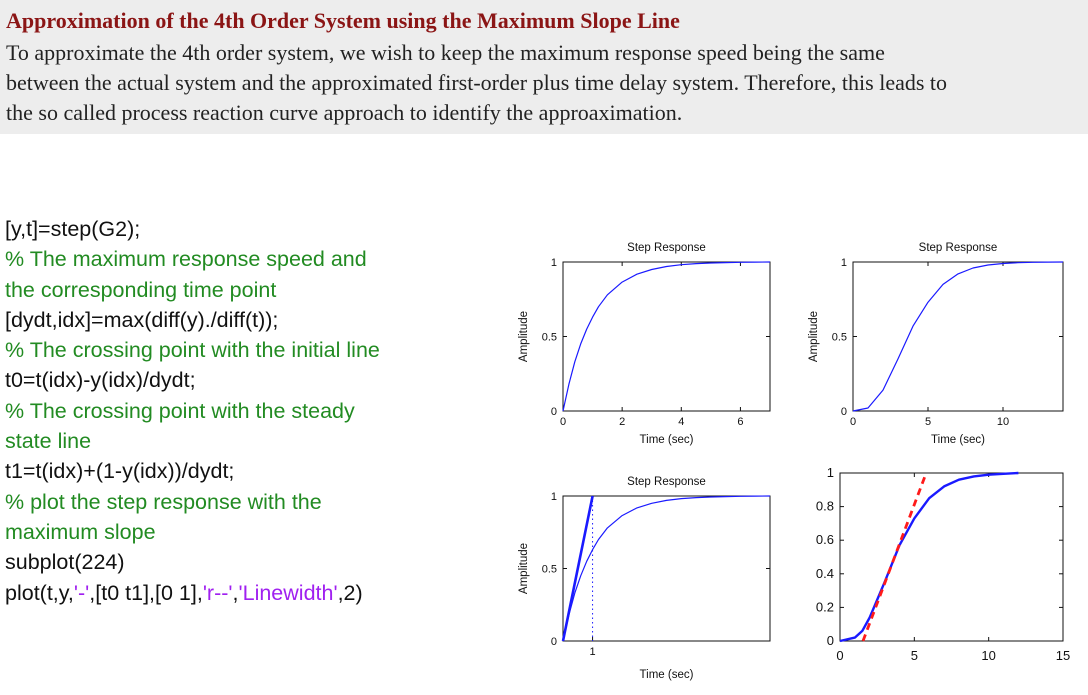  Describe the element at coordinates (192, 441) in the screenshot. I see `code-line: state line` at that location.